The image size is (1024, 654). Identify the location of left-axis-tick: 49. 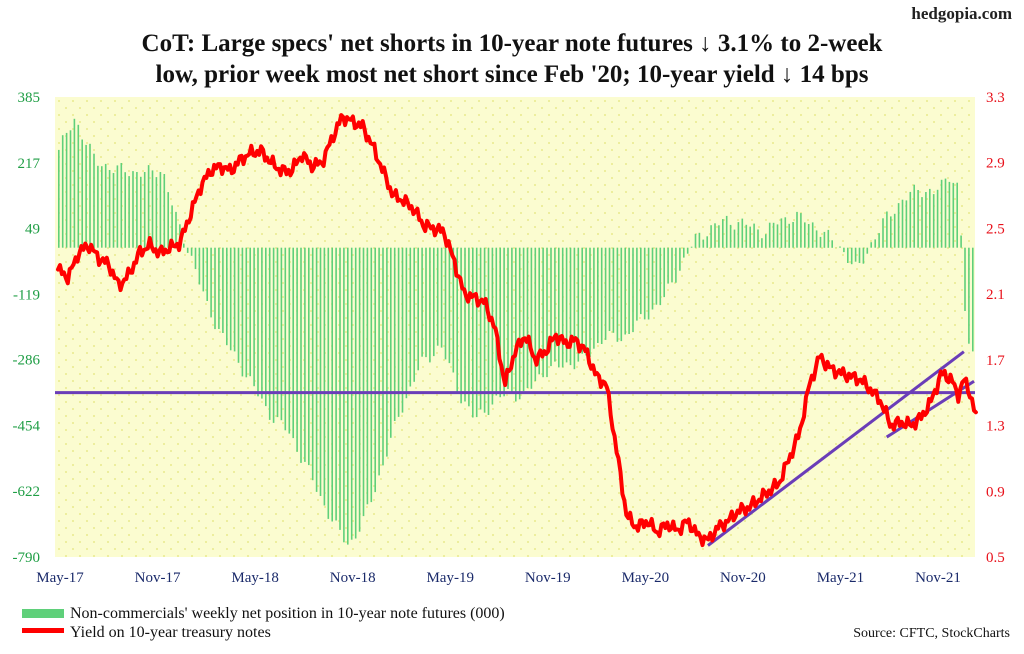
(32, 230).